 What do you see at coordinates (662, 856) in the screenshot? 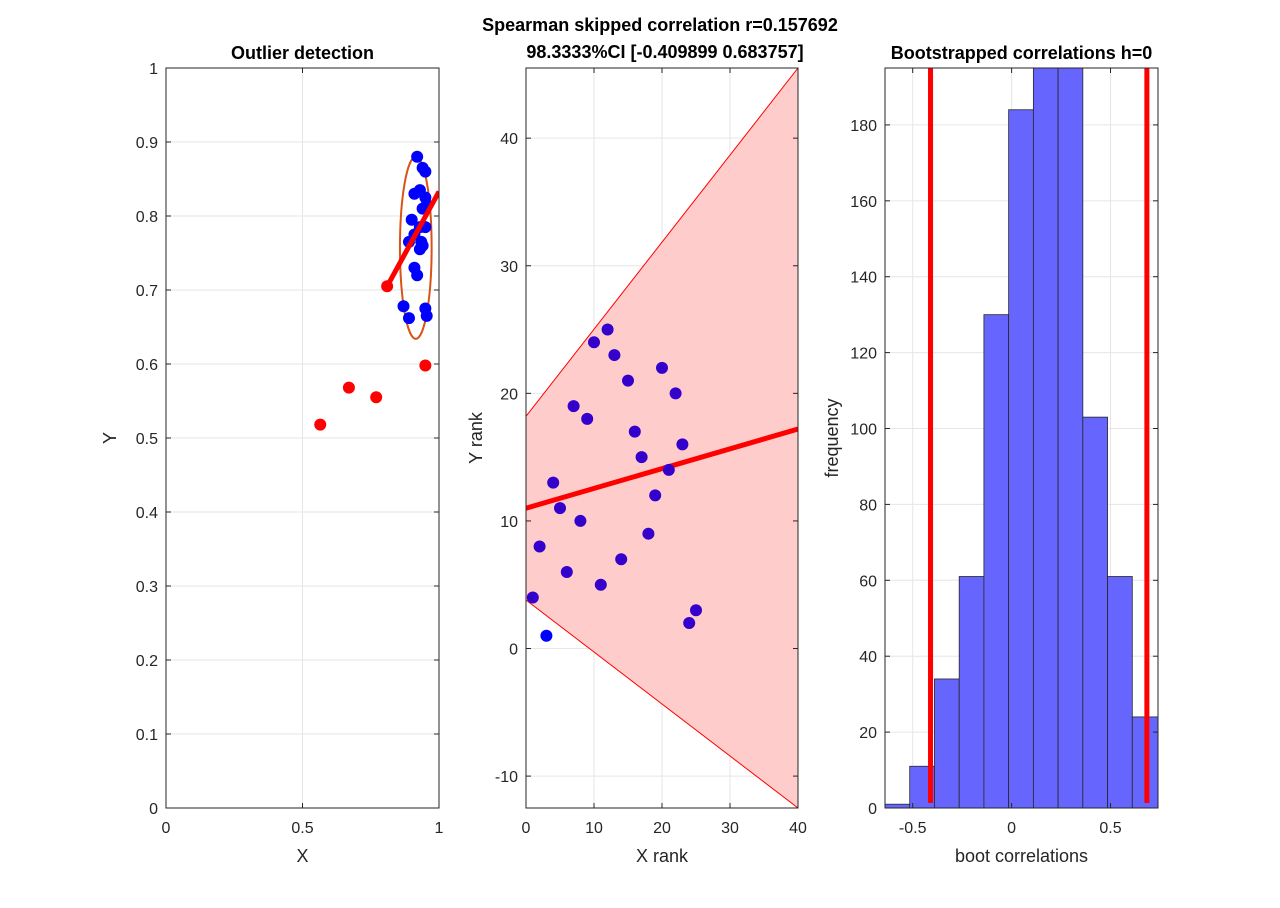
I see `p2-xlabel: X rank` at bounding box center [662, 856].